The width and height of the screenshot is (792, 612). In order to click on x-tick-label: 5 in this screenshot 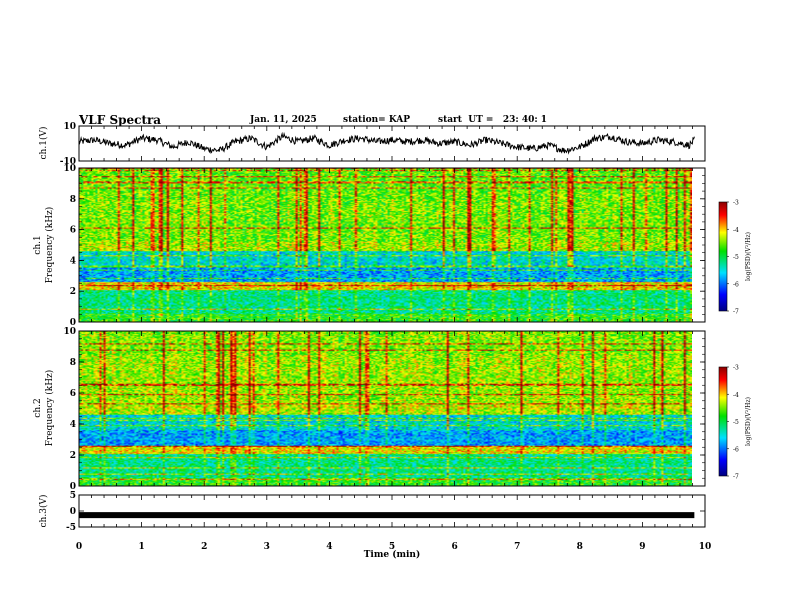, I will do `click(392, 547)`.